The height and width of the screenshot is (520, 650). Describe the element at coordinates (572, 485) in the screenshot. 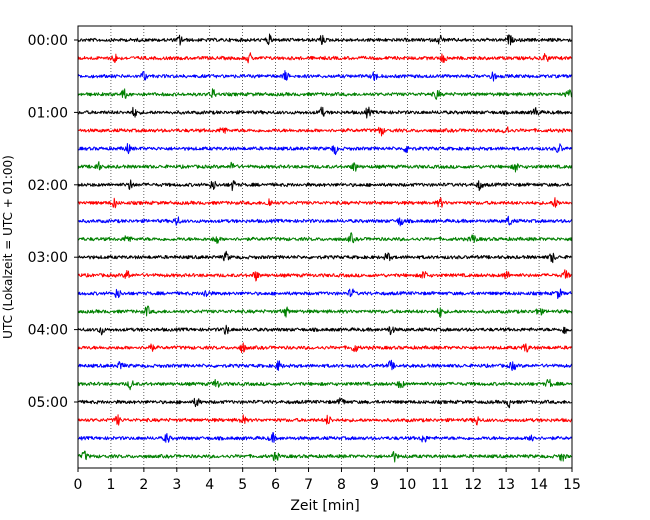

I see `x-tick-label-15: 15` at that location.